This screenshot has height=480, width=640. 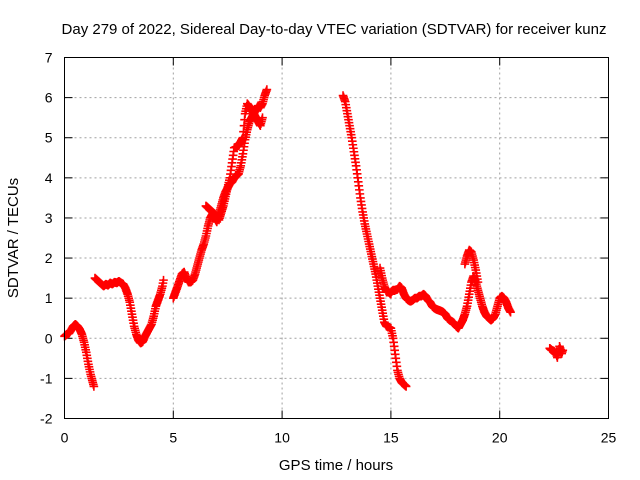 I want to click on x-axis-label: GPS time / hours, so click(x=336, y=465).